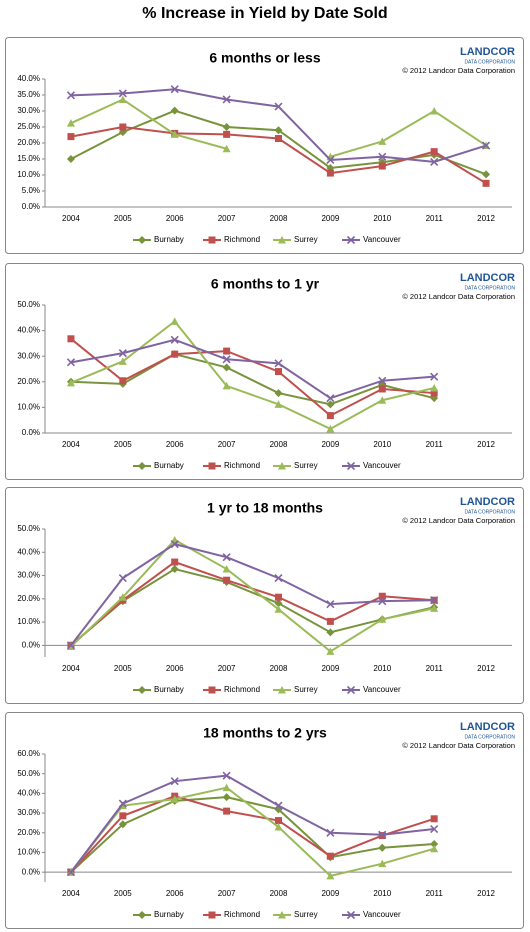 The width and height of the screenshot is (530, 932). Describe the element at coordinates (264, 58) in the screenshot. I see `chart-title: 6 months or less` at that location.